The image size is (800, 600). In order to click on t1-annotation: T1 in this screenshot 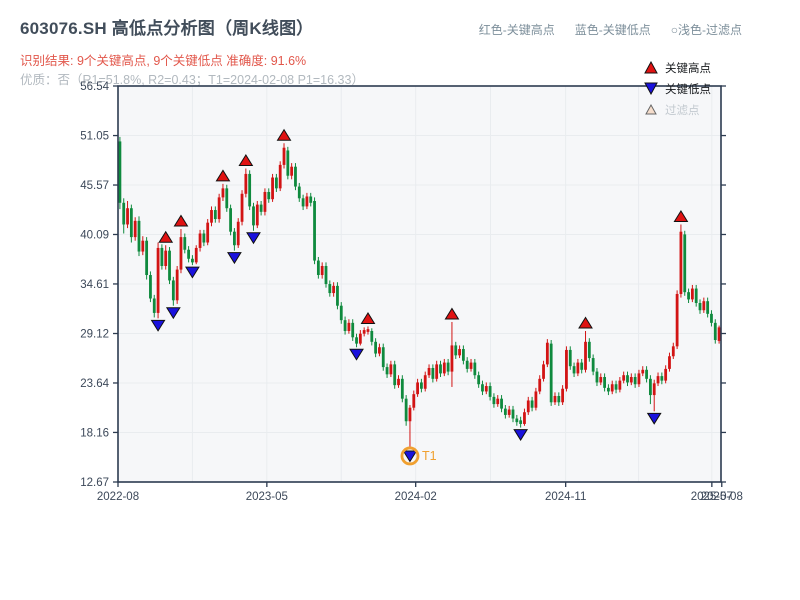, I will do `click(418, 456)`.